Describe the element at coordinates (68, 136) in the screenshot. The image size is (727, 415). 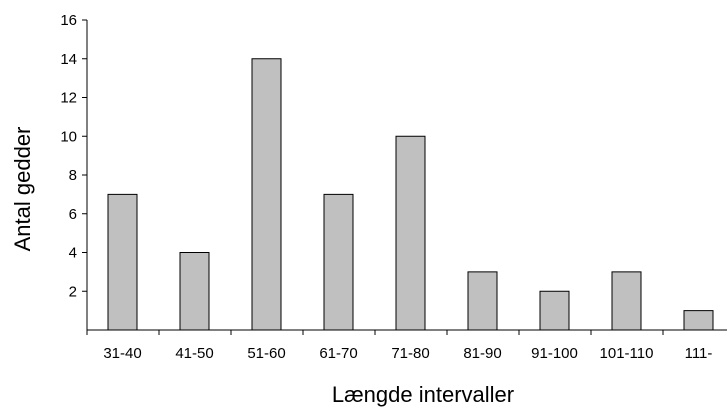
I see `y-tick-label: 10` at that location.